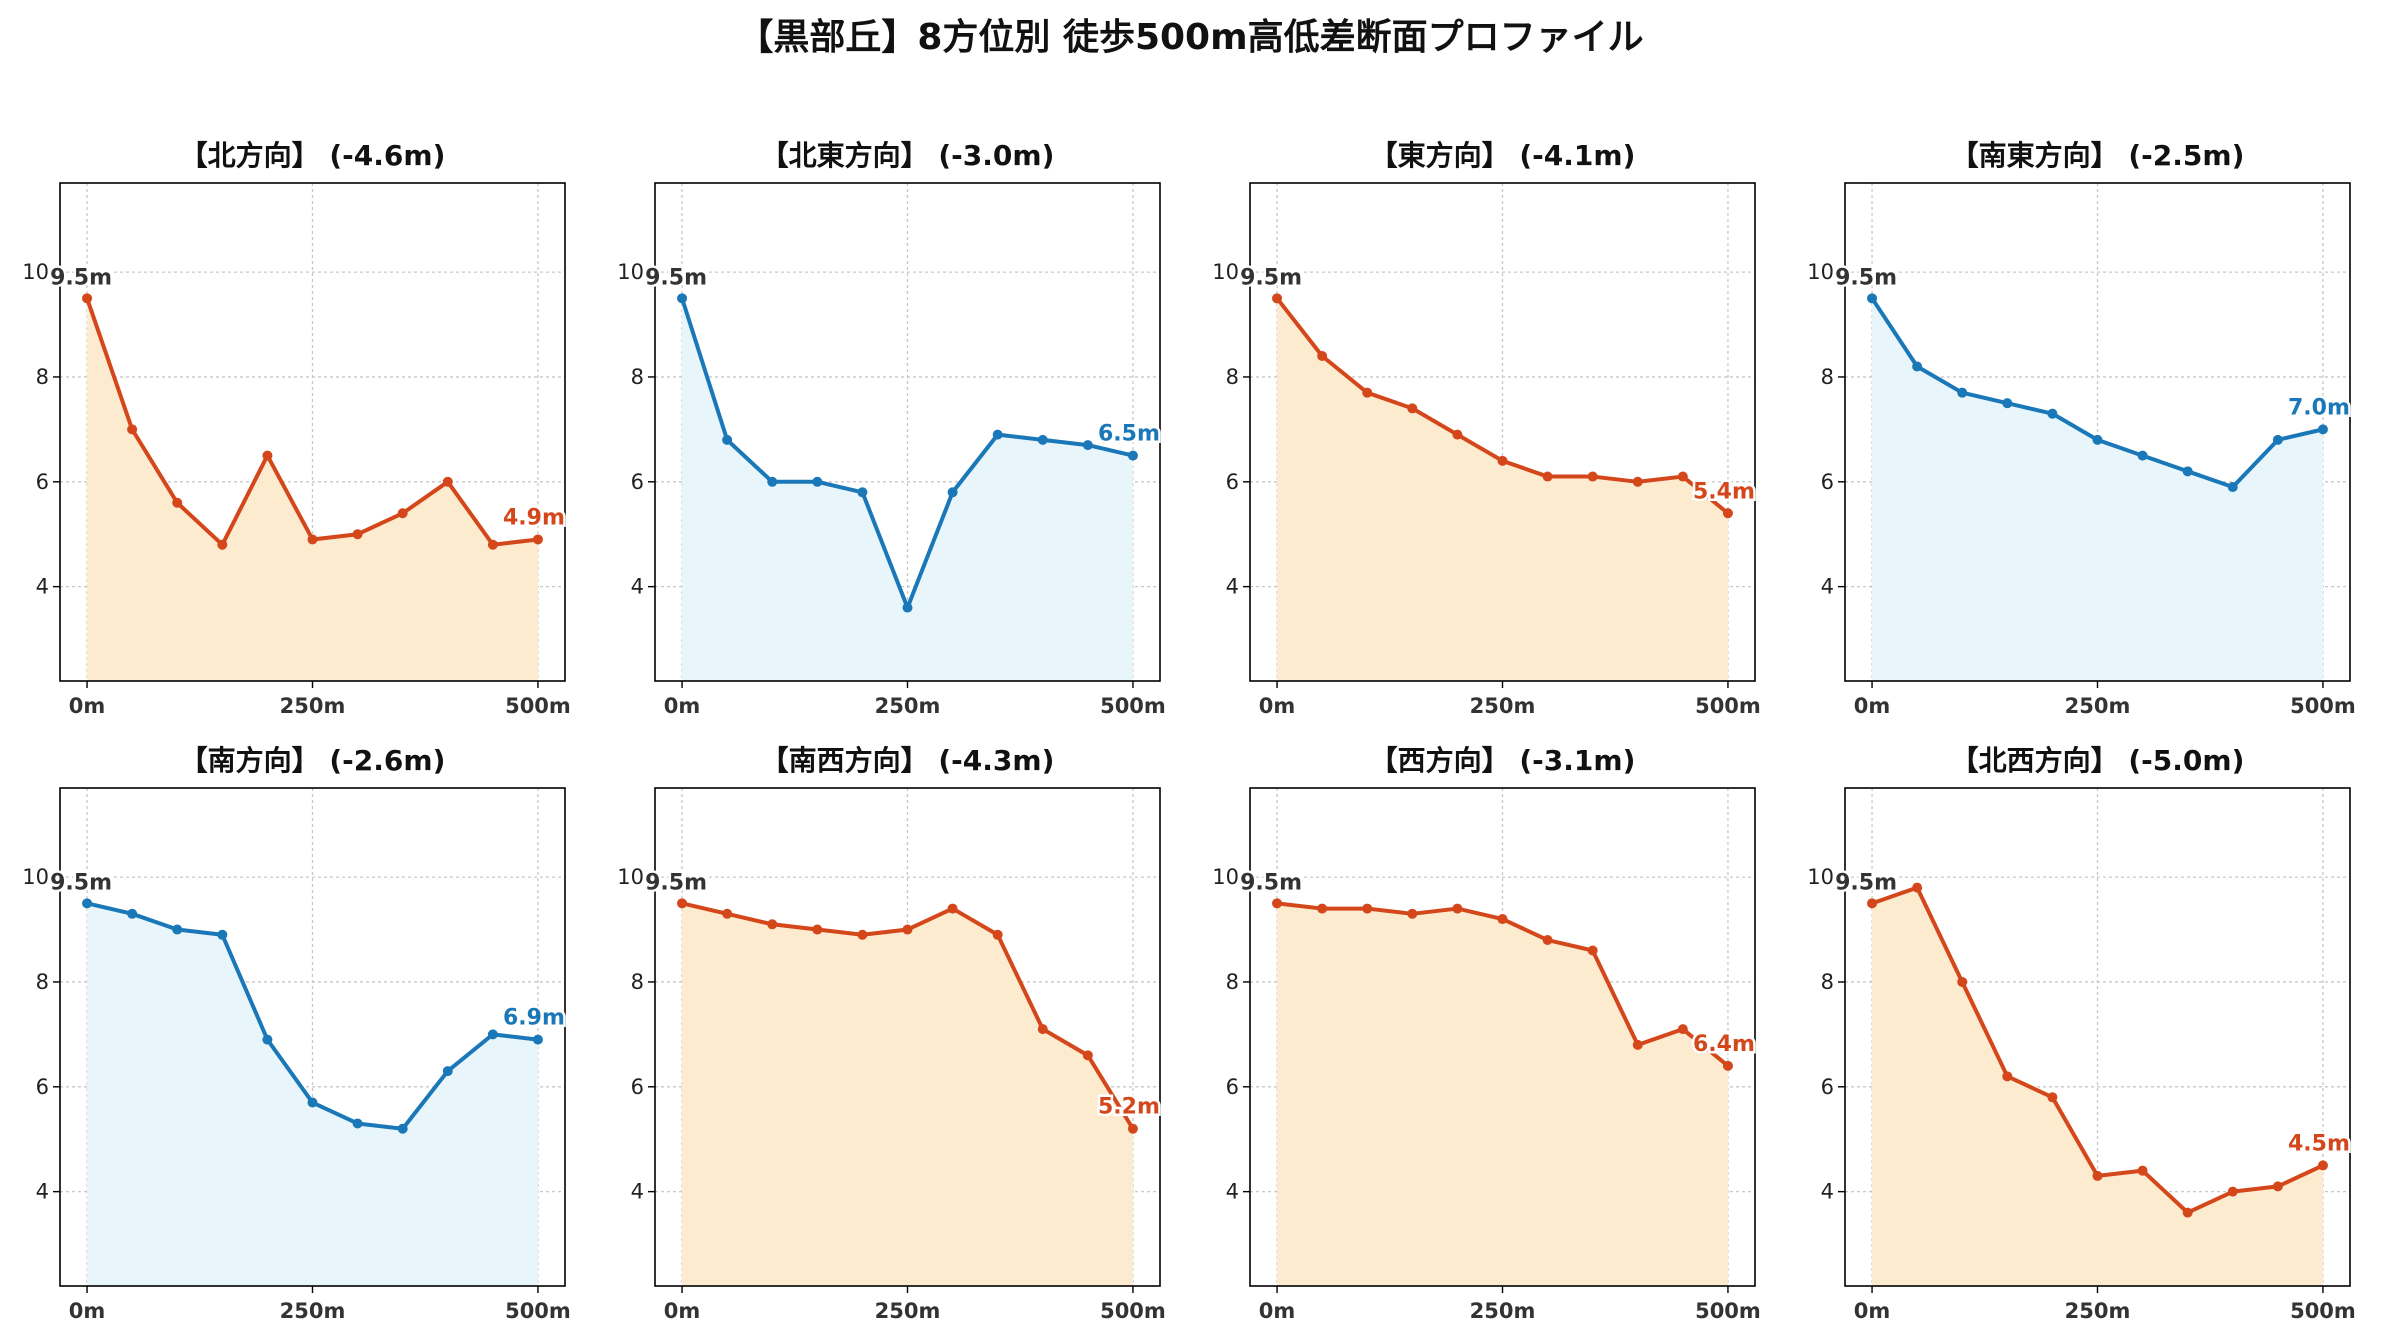  What do you see at coordinates (1503, 155) in the screenshot?
I see `panel-title: 【東方向】 (-4.1m)` at bounding box center [1503, 155].